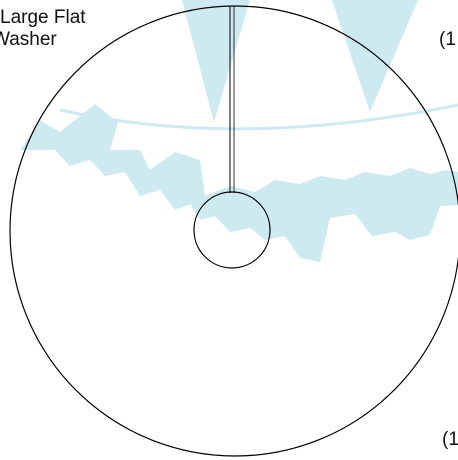 The width and height of the screenshot is (458, 460). I want to click on washer-inner-hole, so click(232, 230).